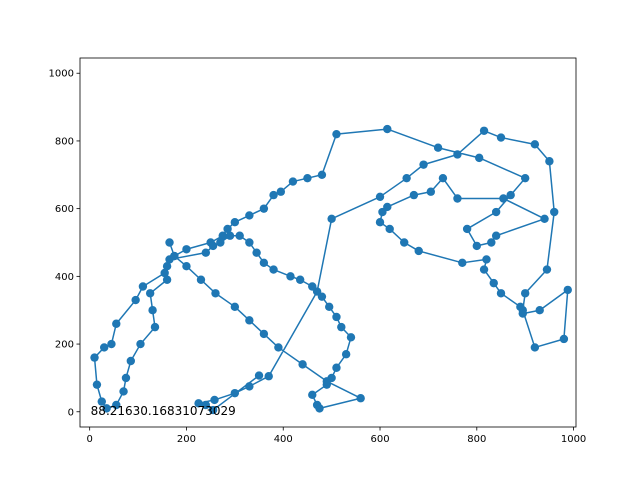  Describe the element at coordinates (163, 411) in the screenshot. I see `chart-annotation: 88.21630.16831073029` at that location.